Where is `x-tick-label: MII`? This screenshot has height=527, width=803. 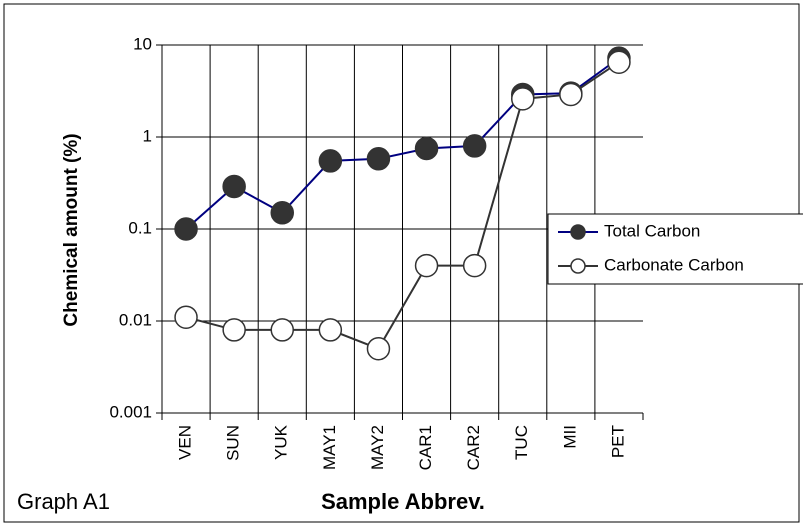
x-tick-label: MII is located at coordinates (569, 437).